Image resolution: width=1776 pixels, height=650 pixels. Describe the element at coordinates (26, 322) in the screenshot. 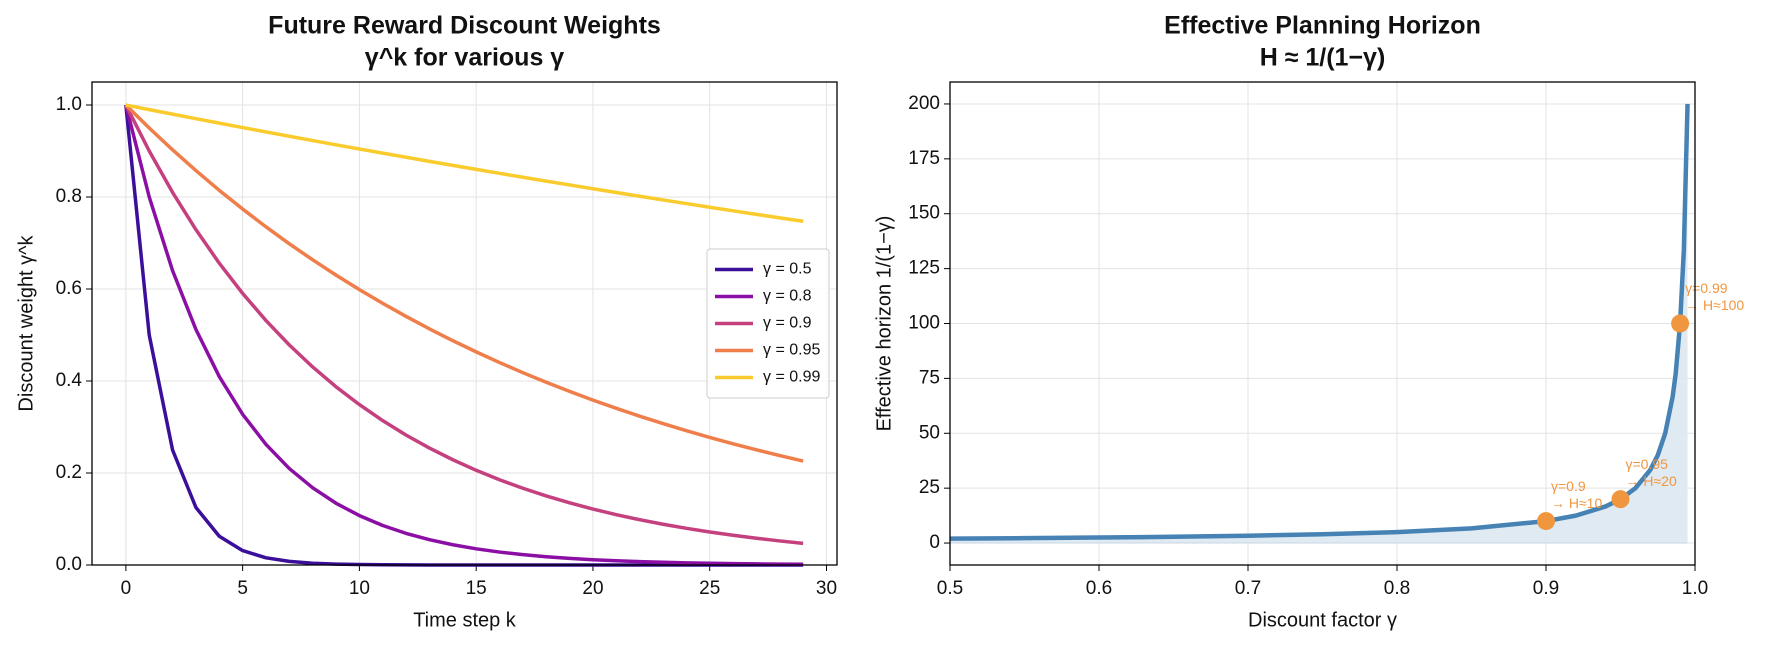

I see `y-axis-label: Discount weight γ^k` at that location.